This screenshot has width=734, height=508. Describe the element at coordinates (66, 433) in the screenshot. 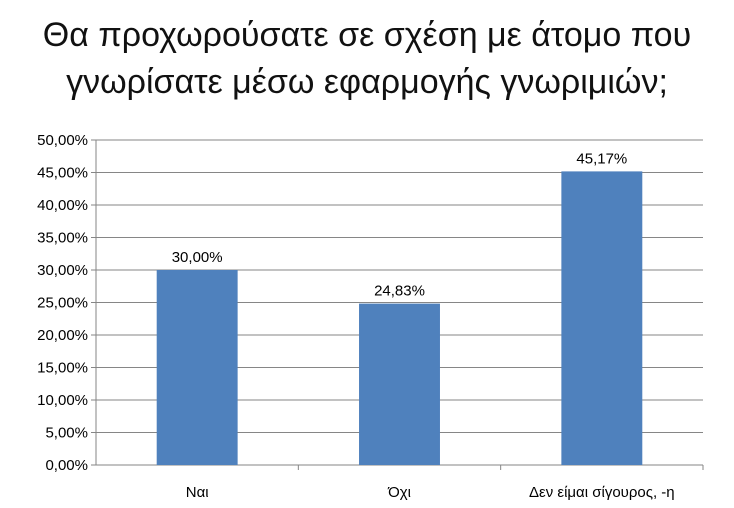

I see `y-tick-label: 5,00%` at that location.